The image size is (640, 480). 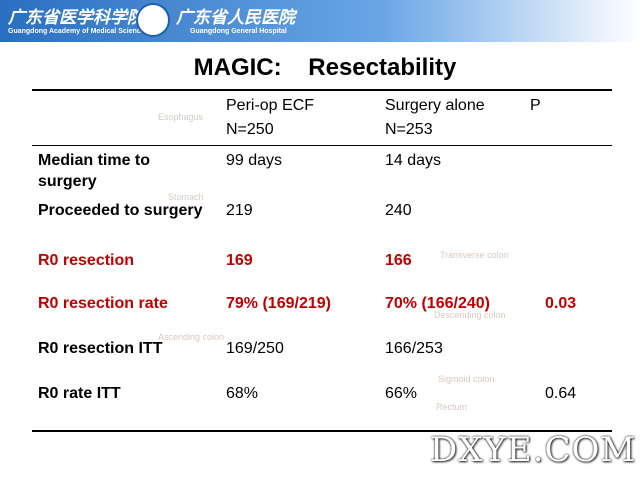 What do you see at coordinates (452, 407) in the screenshot?
I see `background-label: Rectum` at bounding box center [452, 407].